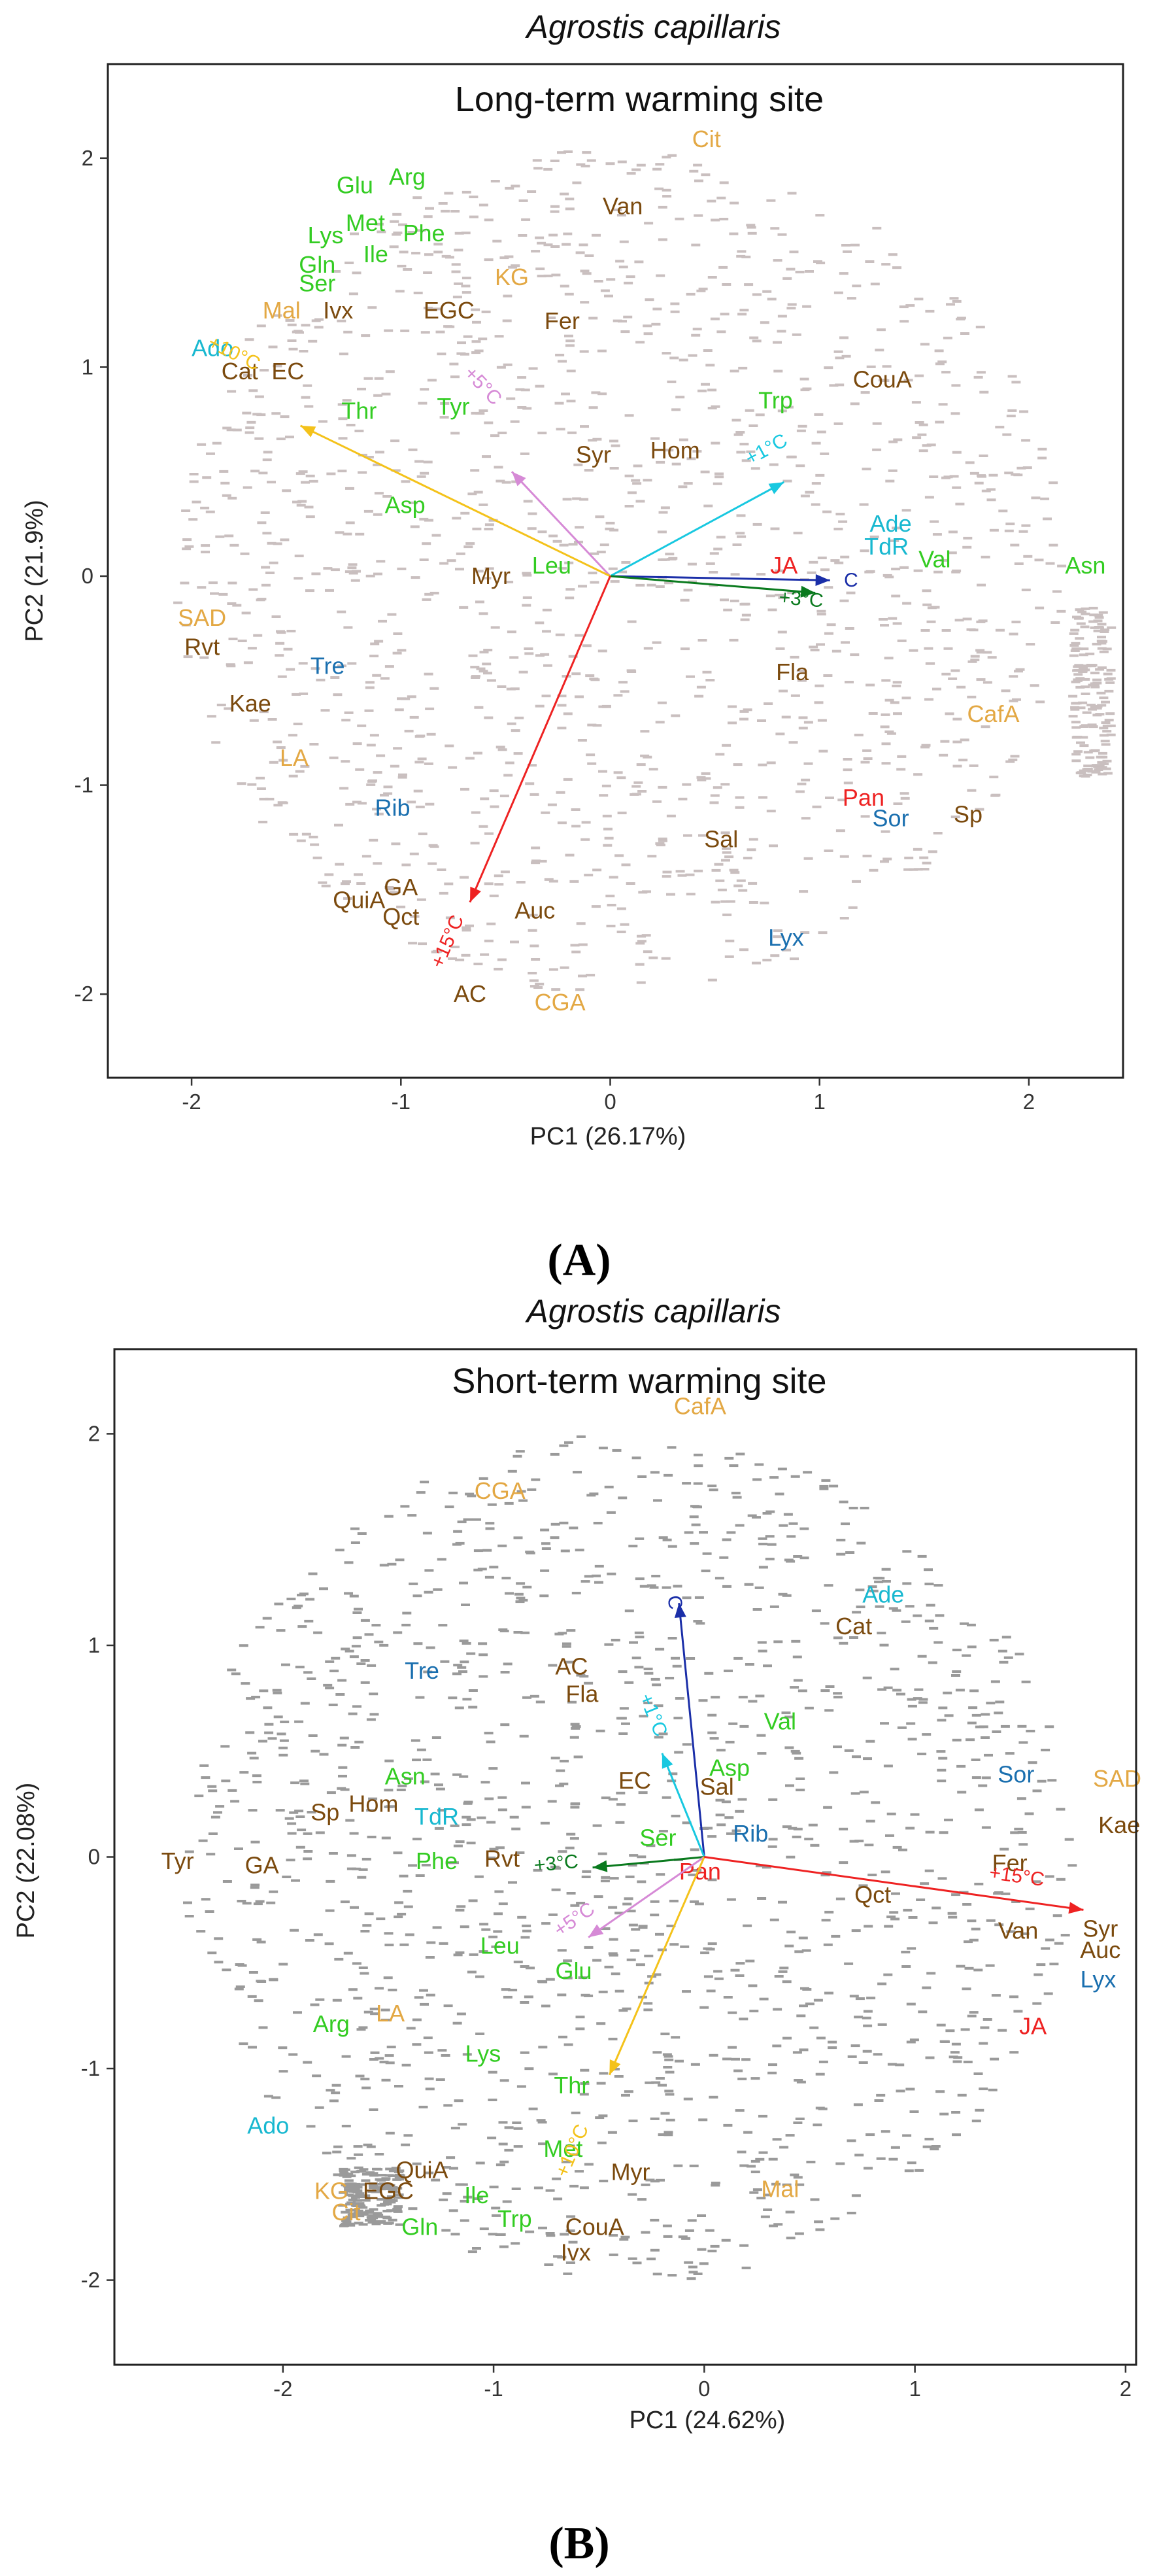 The image size is (1159, 2576). I want to click on variable-label: Hom, so click(675, 450).